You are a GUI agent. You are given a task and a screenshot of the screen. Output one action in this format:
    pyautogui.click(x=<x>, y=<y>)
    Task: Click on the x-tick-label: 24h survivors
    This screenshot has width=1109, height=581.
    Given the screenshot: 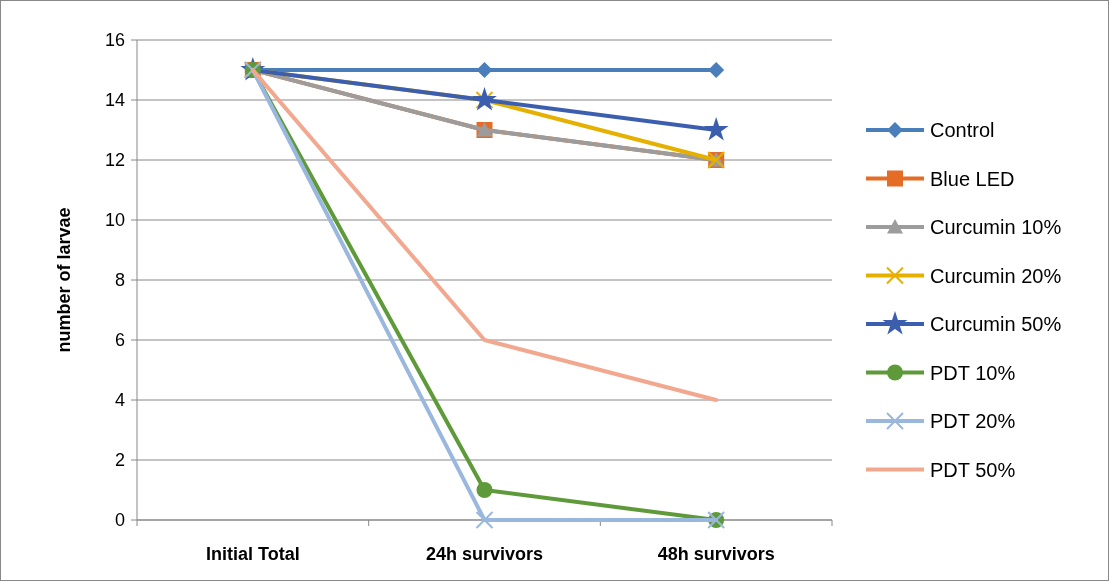 What is the action you would take?
    pyautogui.click(x=484, y=554)
    